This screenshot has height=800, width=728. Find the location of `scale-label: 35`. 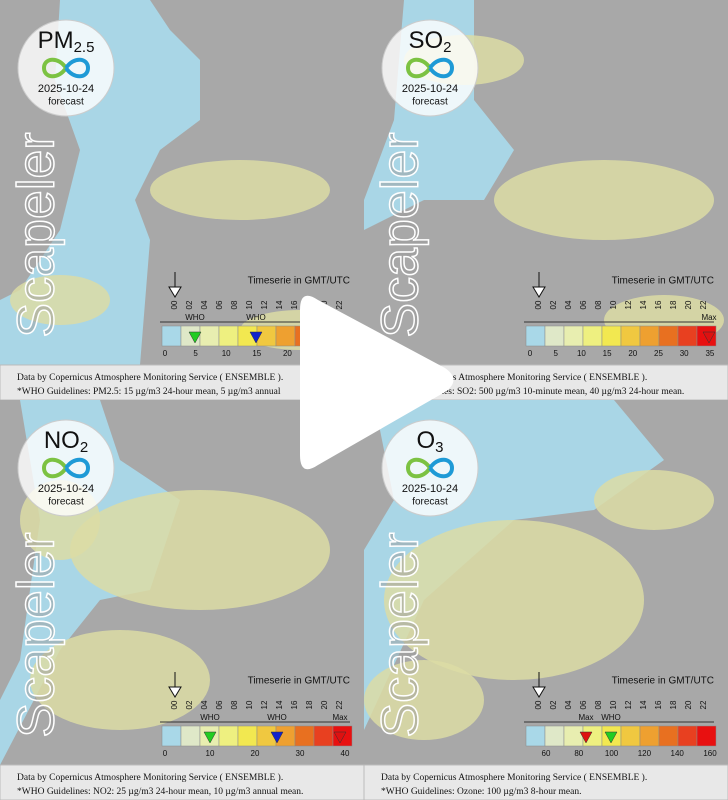

scale-label: 35 is located at coordinates (709, 353).